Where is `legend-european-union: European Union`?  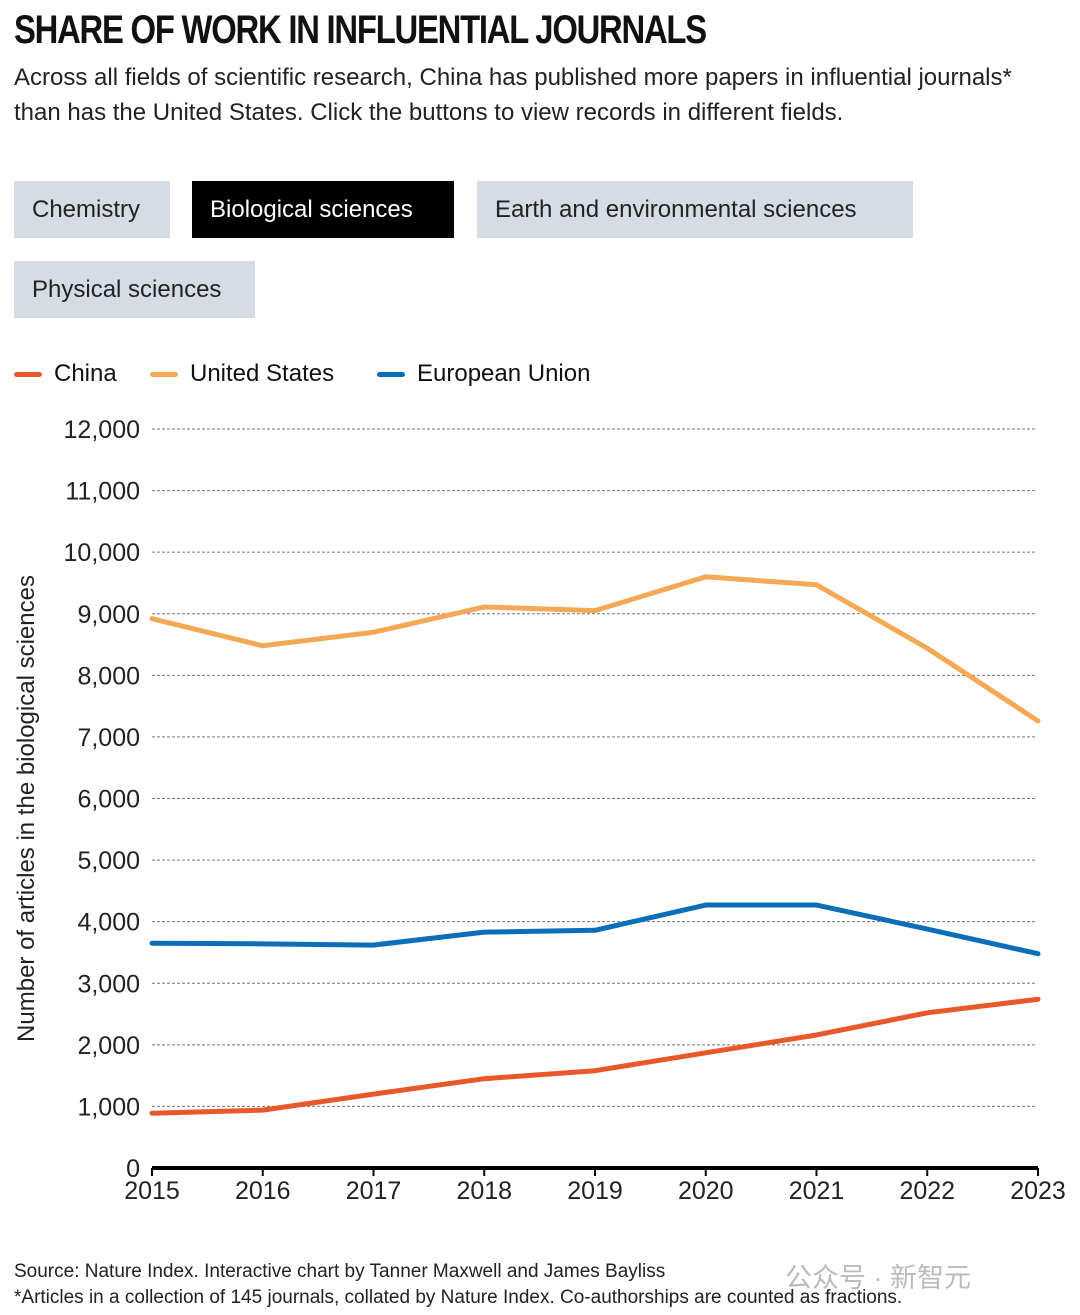 legend-european-union: European Union is located at coordinates (483, 374).